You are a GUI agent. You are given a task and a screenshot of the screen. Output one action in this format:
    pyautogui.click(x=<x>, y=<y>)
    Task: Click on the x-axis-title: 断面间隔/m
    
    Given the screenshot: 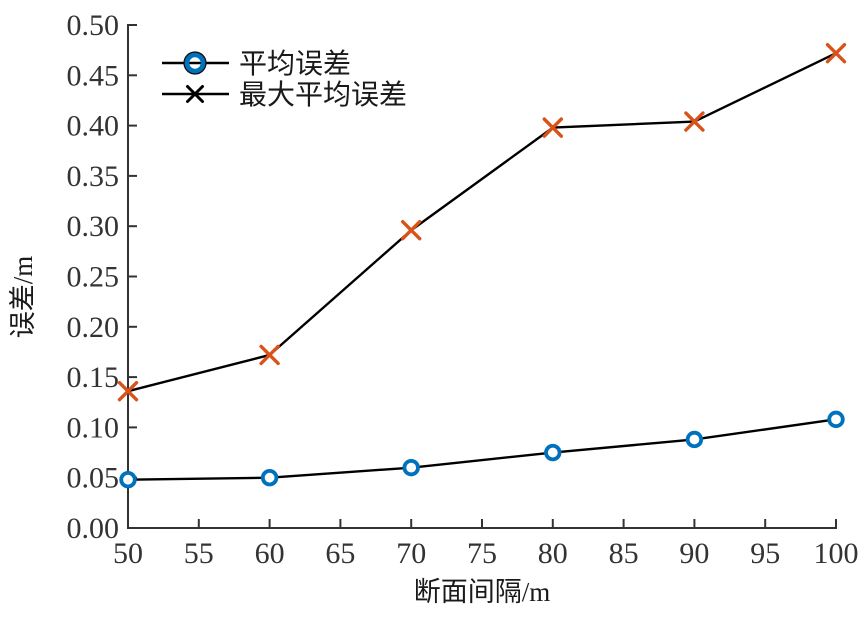 What is the action you would take?
    pyautogui.click(x=482, y=592)
    